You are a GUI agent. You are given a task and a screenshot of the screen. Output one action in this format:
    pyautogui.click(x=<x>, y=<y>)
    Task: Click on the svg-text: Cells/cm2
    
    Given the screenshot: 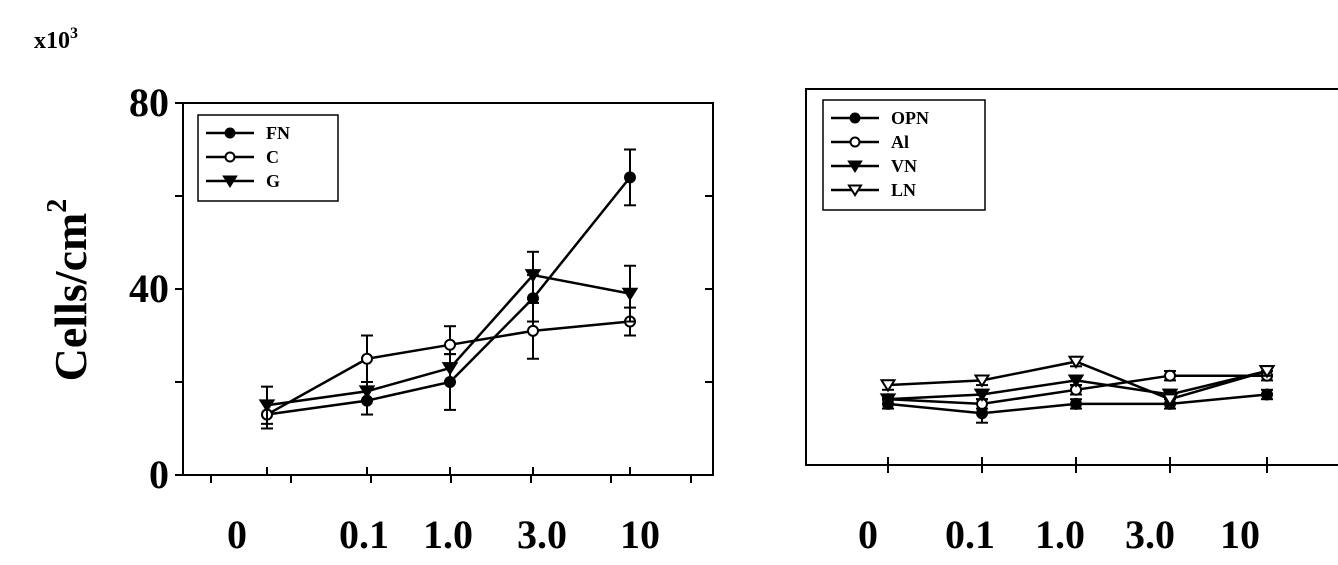 What is the action you would take?
    pyautogui.click(x=69, y=290)
    